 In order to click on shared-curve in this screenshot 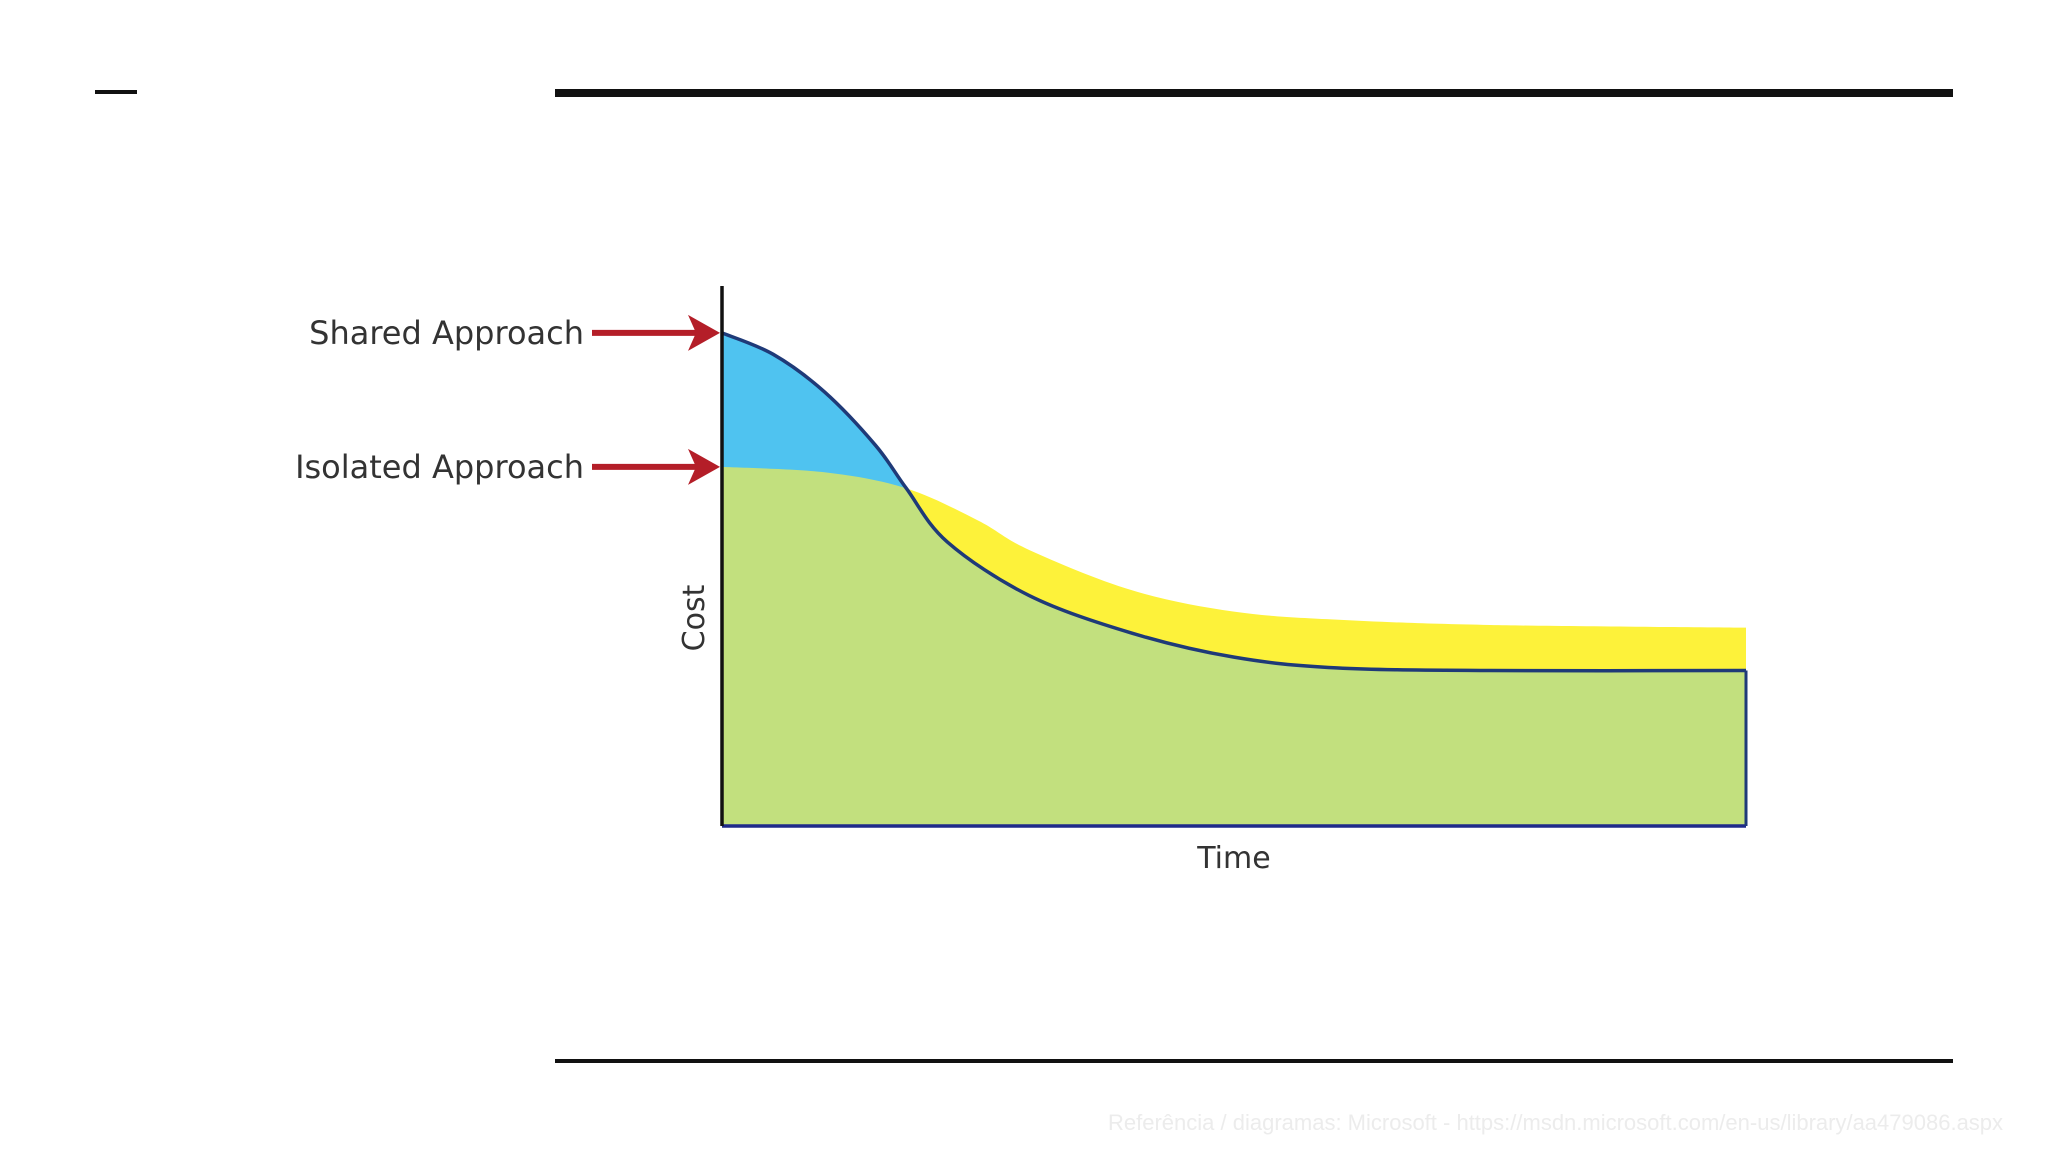, I will do `click(1234, 502)`.